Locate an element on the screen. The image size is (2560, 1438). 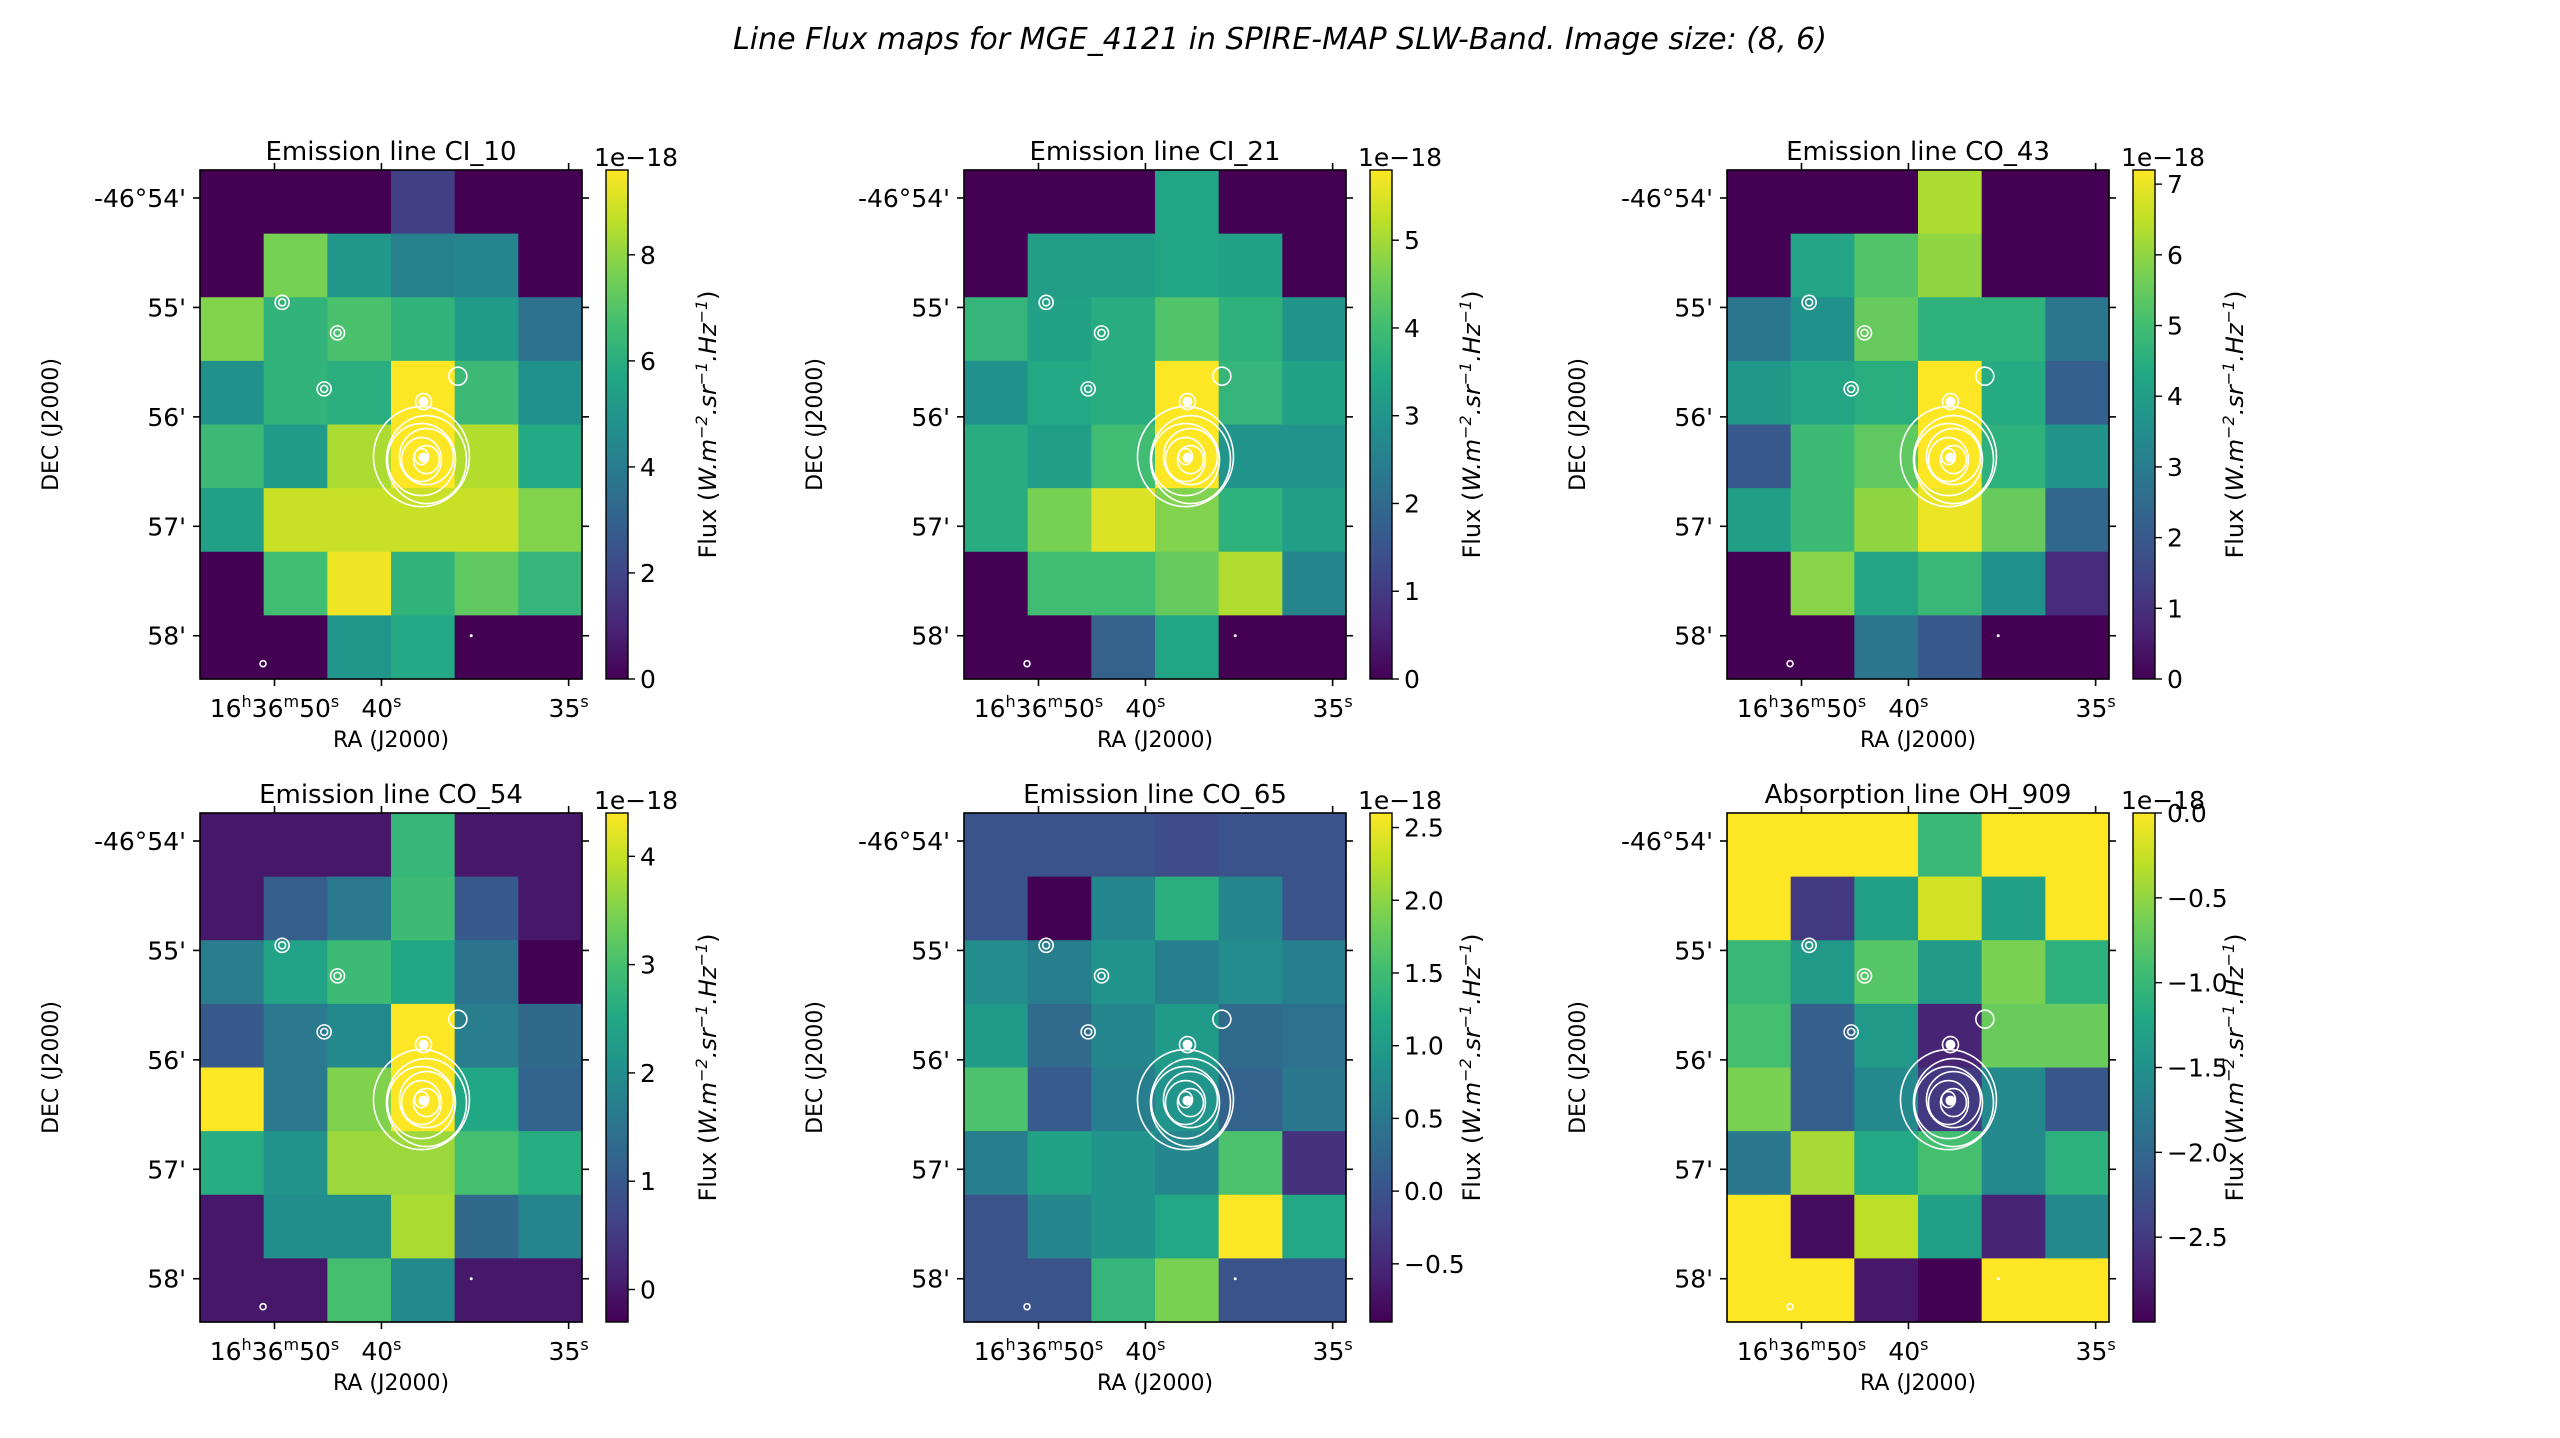
colorbar-tick-label: 1 is located at coordinates (2175, 608).